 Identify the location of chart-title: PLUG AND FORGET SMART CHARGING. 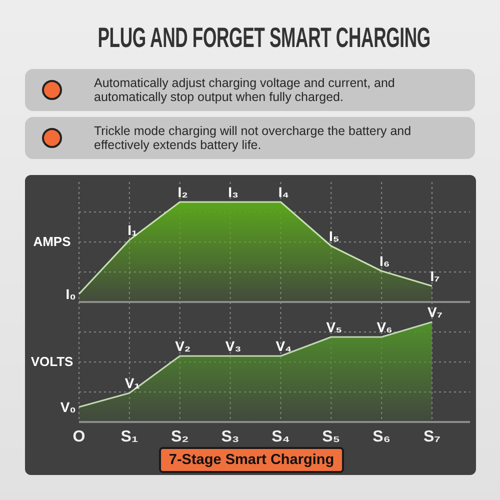
(264, 38).